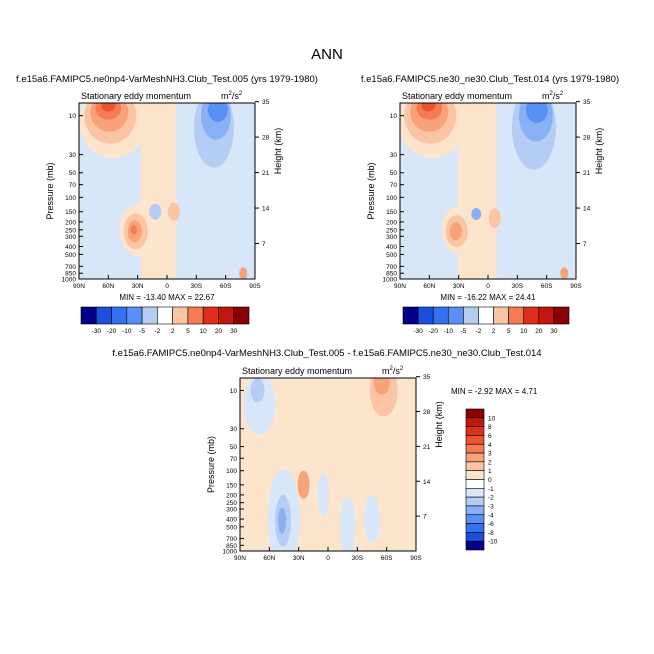 Image resolution: width=654 pixels, height=654 pixels. I want to click on panel3-colorbar-label-11: -4, so click(491, 515).